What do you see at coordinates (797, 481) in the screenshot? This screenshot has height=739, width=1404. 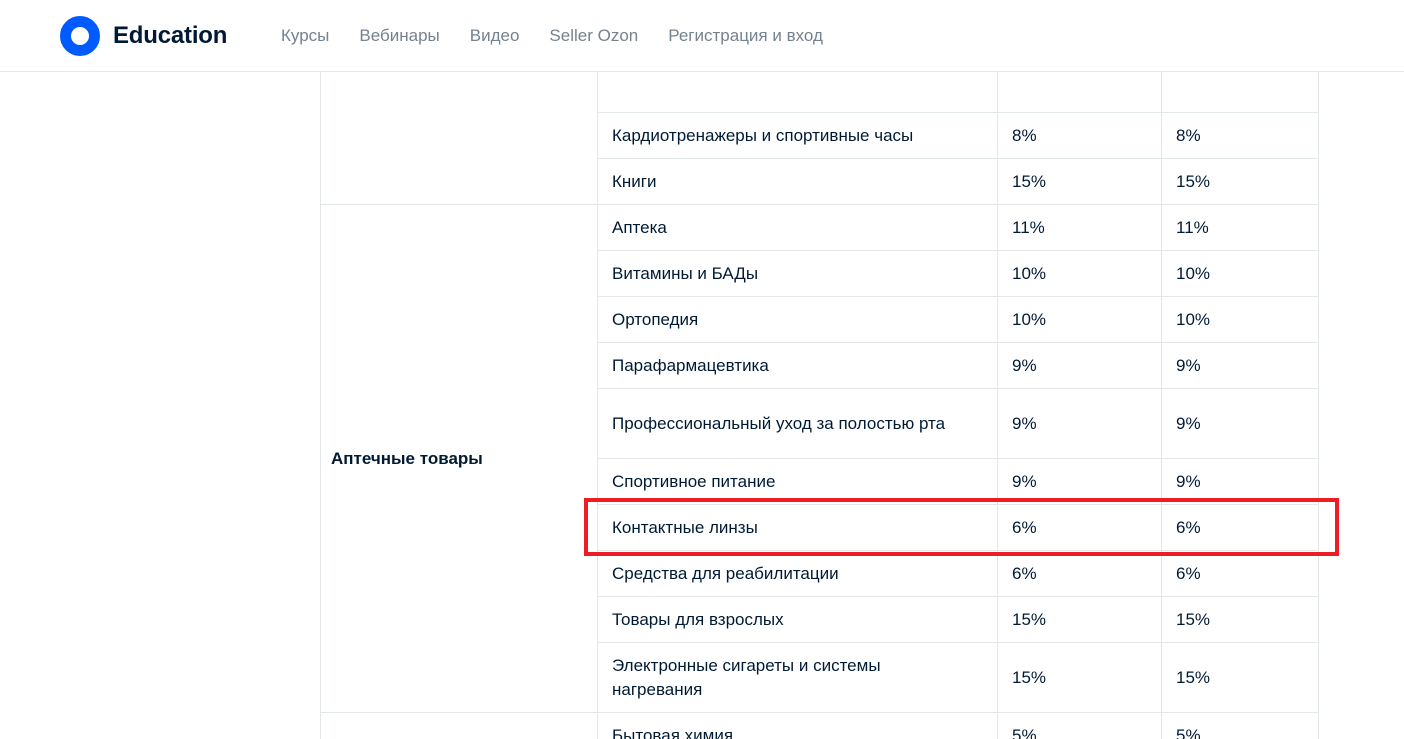 I see `category-cell: Спортивное питание` at bounding box center [797, 481].